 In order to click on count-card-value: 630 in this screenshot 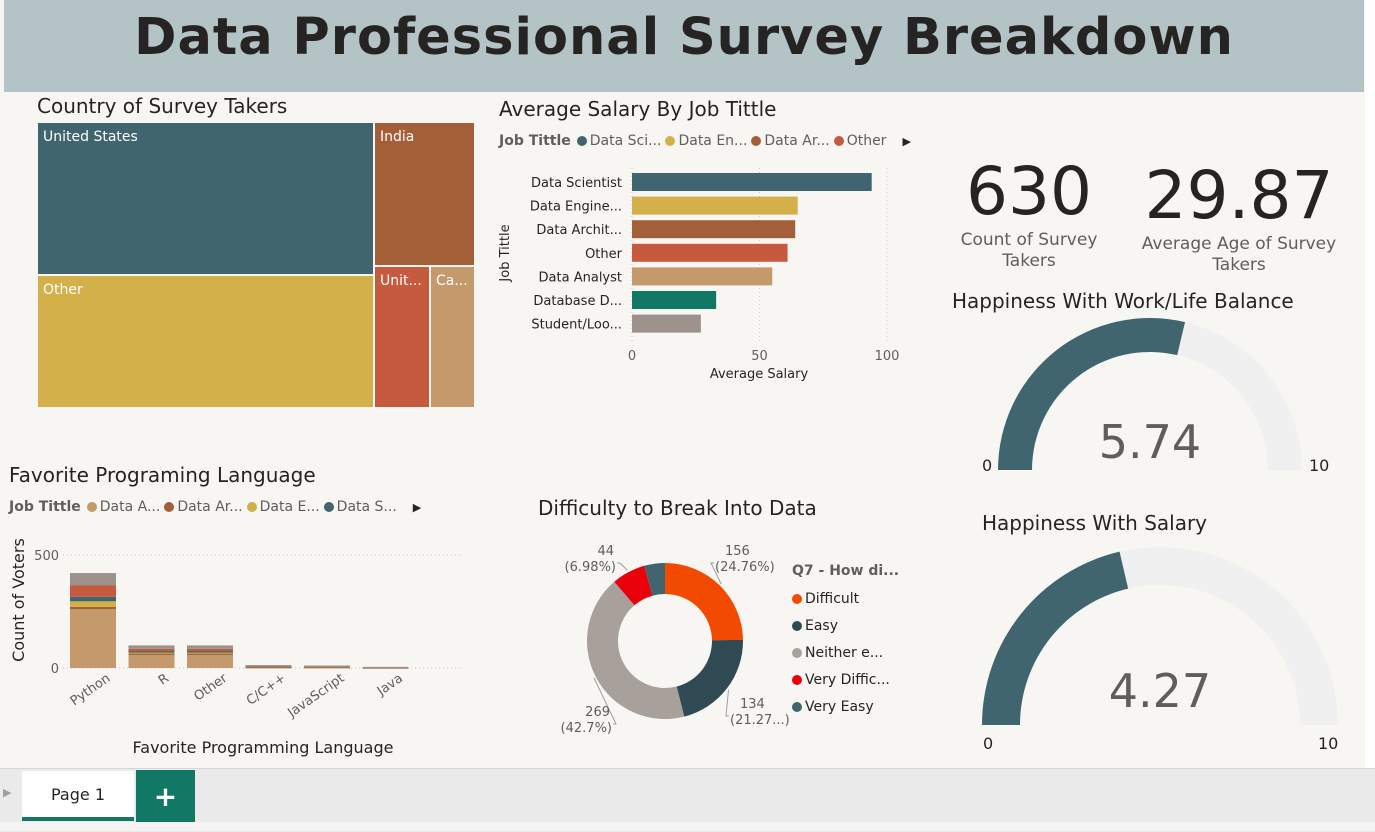, I will do `click(1029, 191)`.